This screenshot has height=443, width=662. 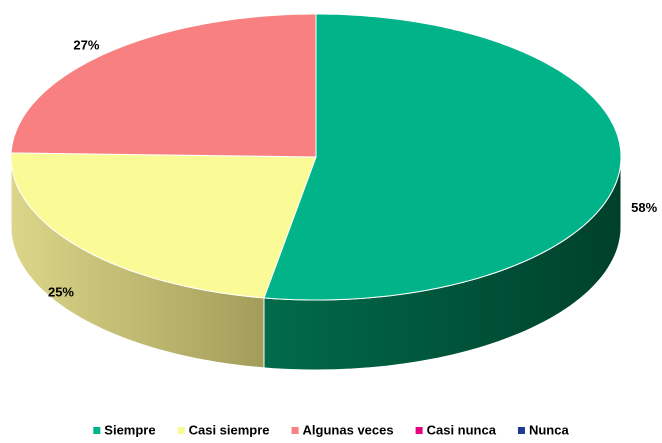 What do you see at coordinates (129, 429) in the screenshot?
I see `legend-label: Siempre` at bounding box center [129, 429].